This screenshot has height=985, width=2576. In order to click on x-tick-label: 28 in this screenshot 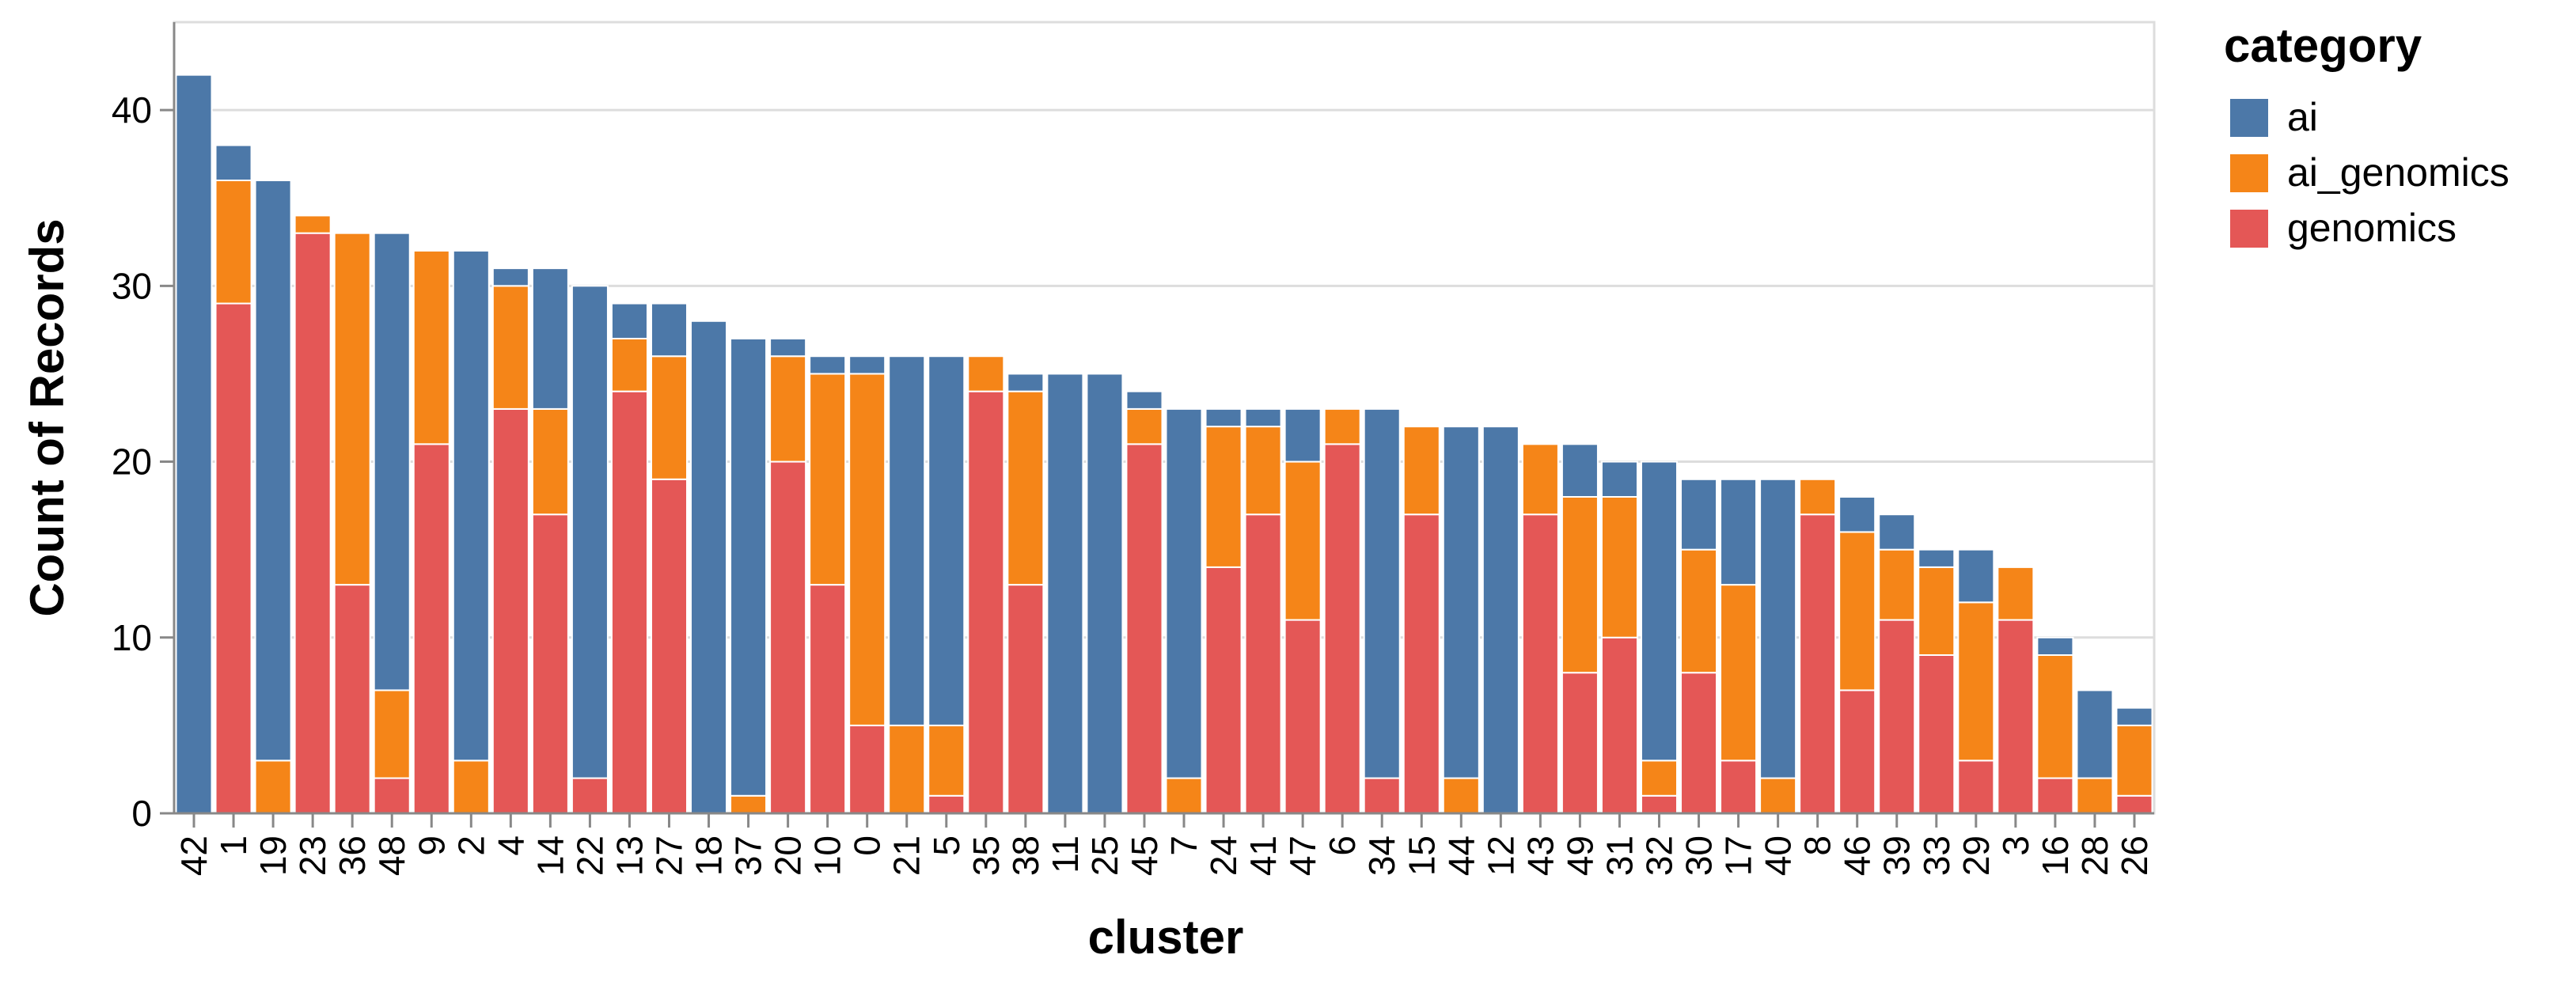, I will do `click(2094, 855)`.